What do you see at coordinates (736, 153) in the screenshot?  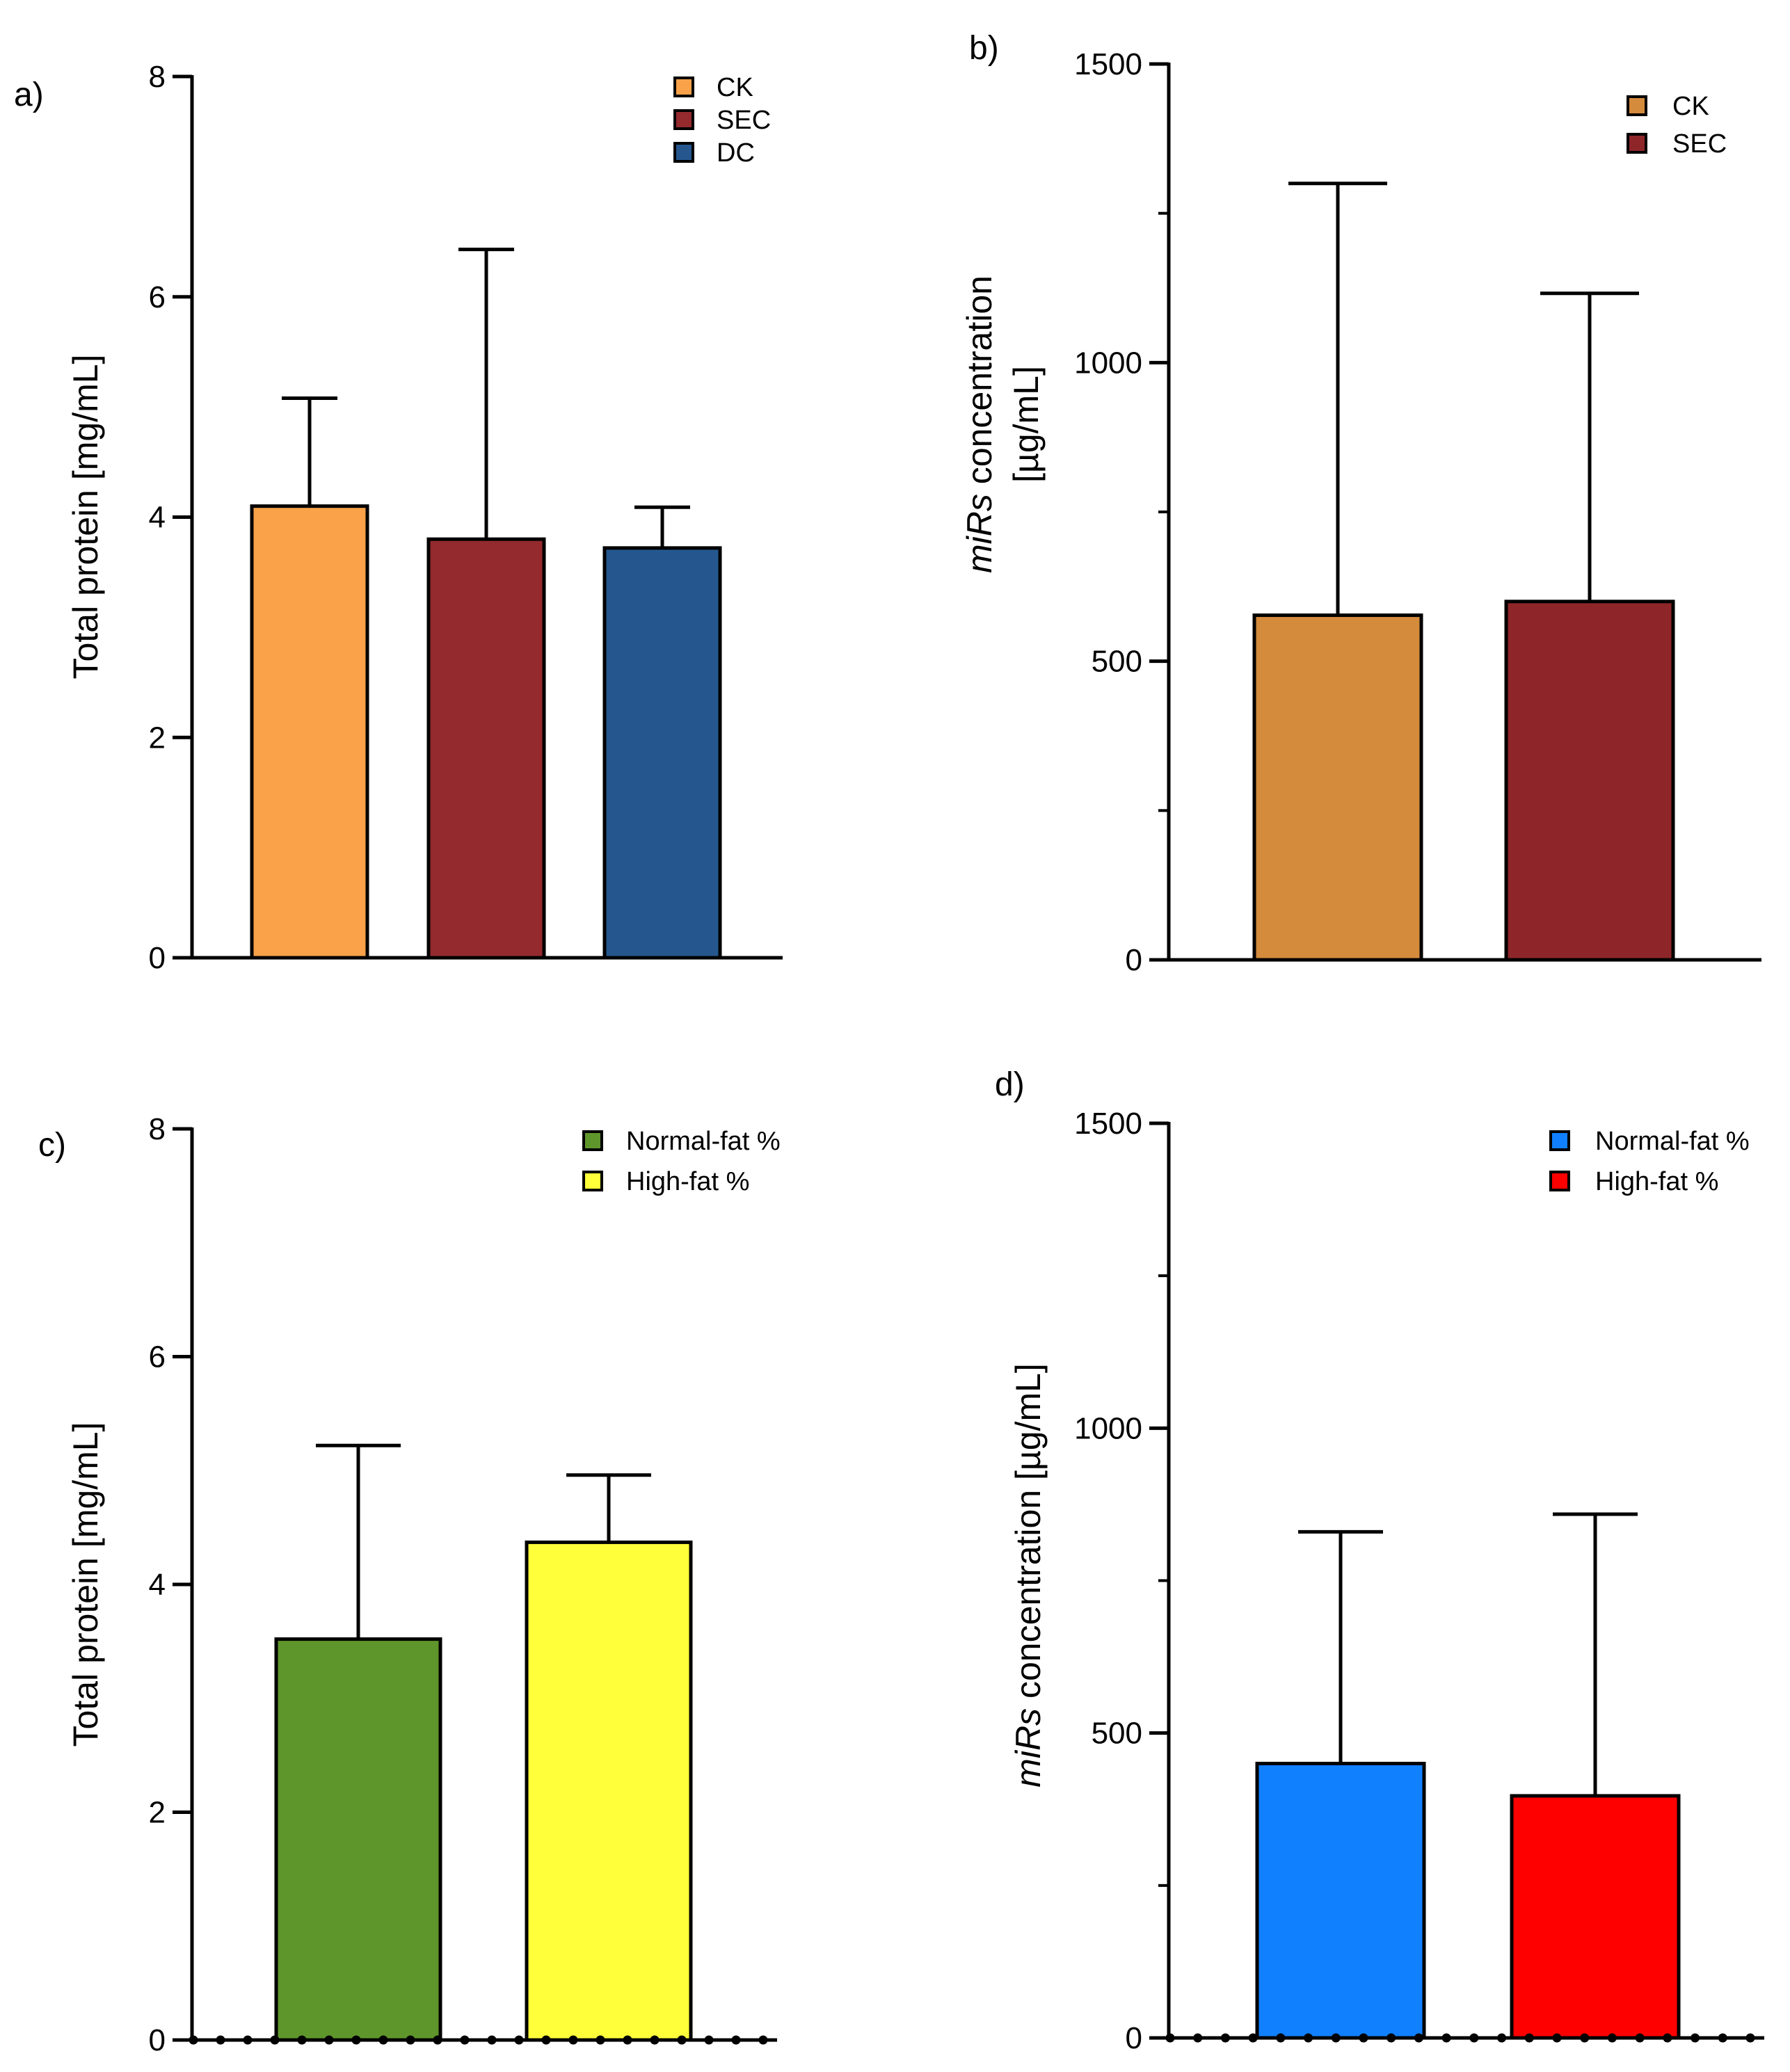 I see `legend-label: DC` at bounding box center [736, 153].